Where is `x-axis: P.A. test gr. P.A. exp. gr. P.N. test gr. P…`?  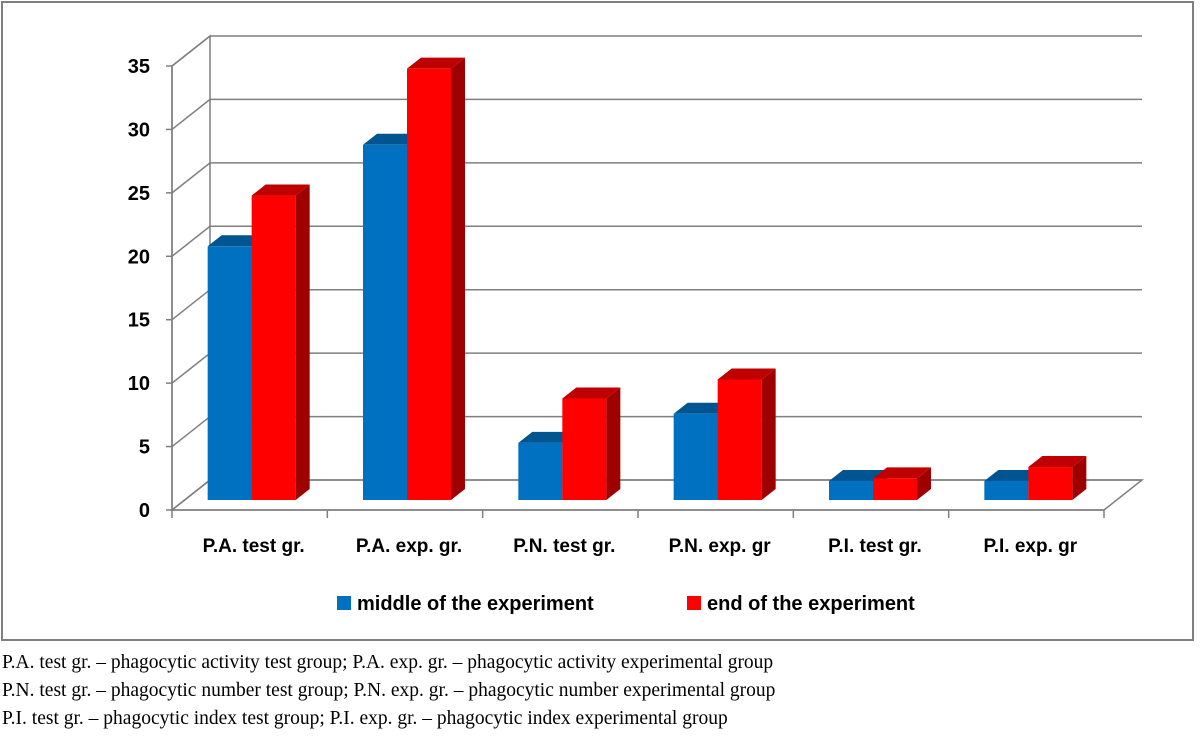 x-axis: P.A. test gr. P.A. exp. gr. P.N. test gr. P… is located at coordinates (638, 533).